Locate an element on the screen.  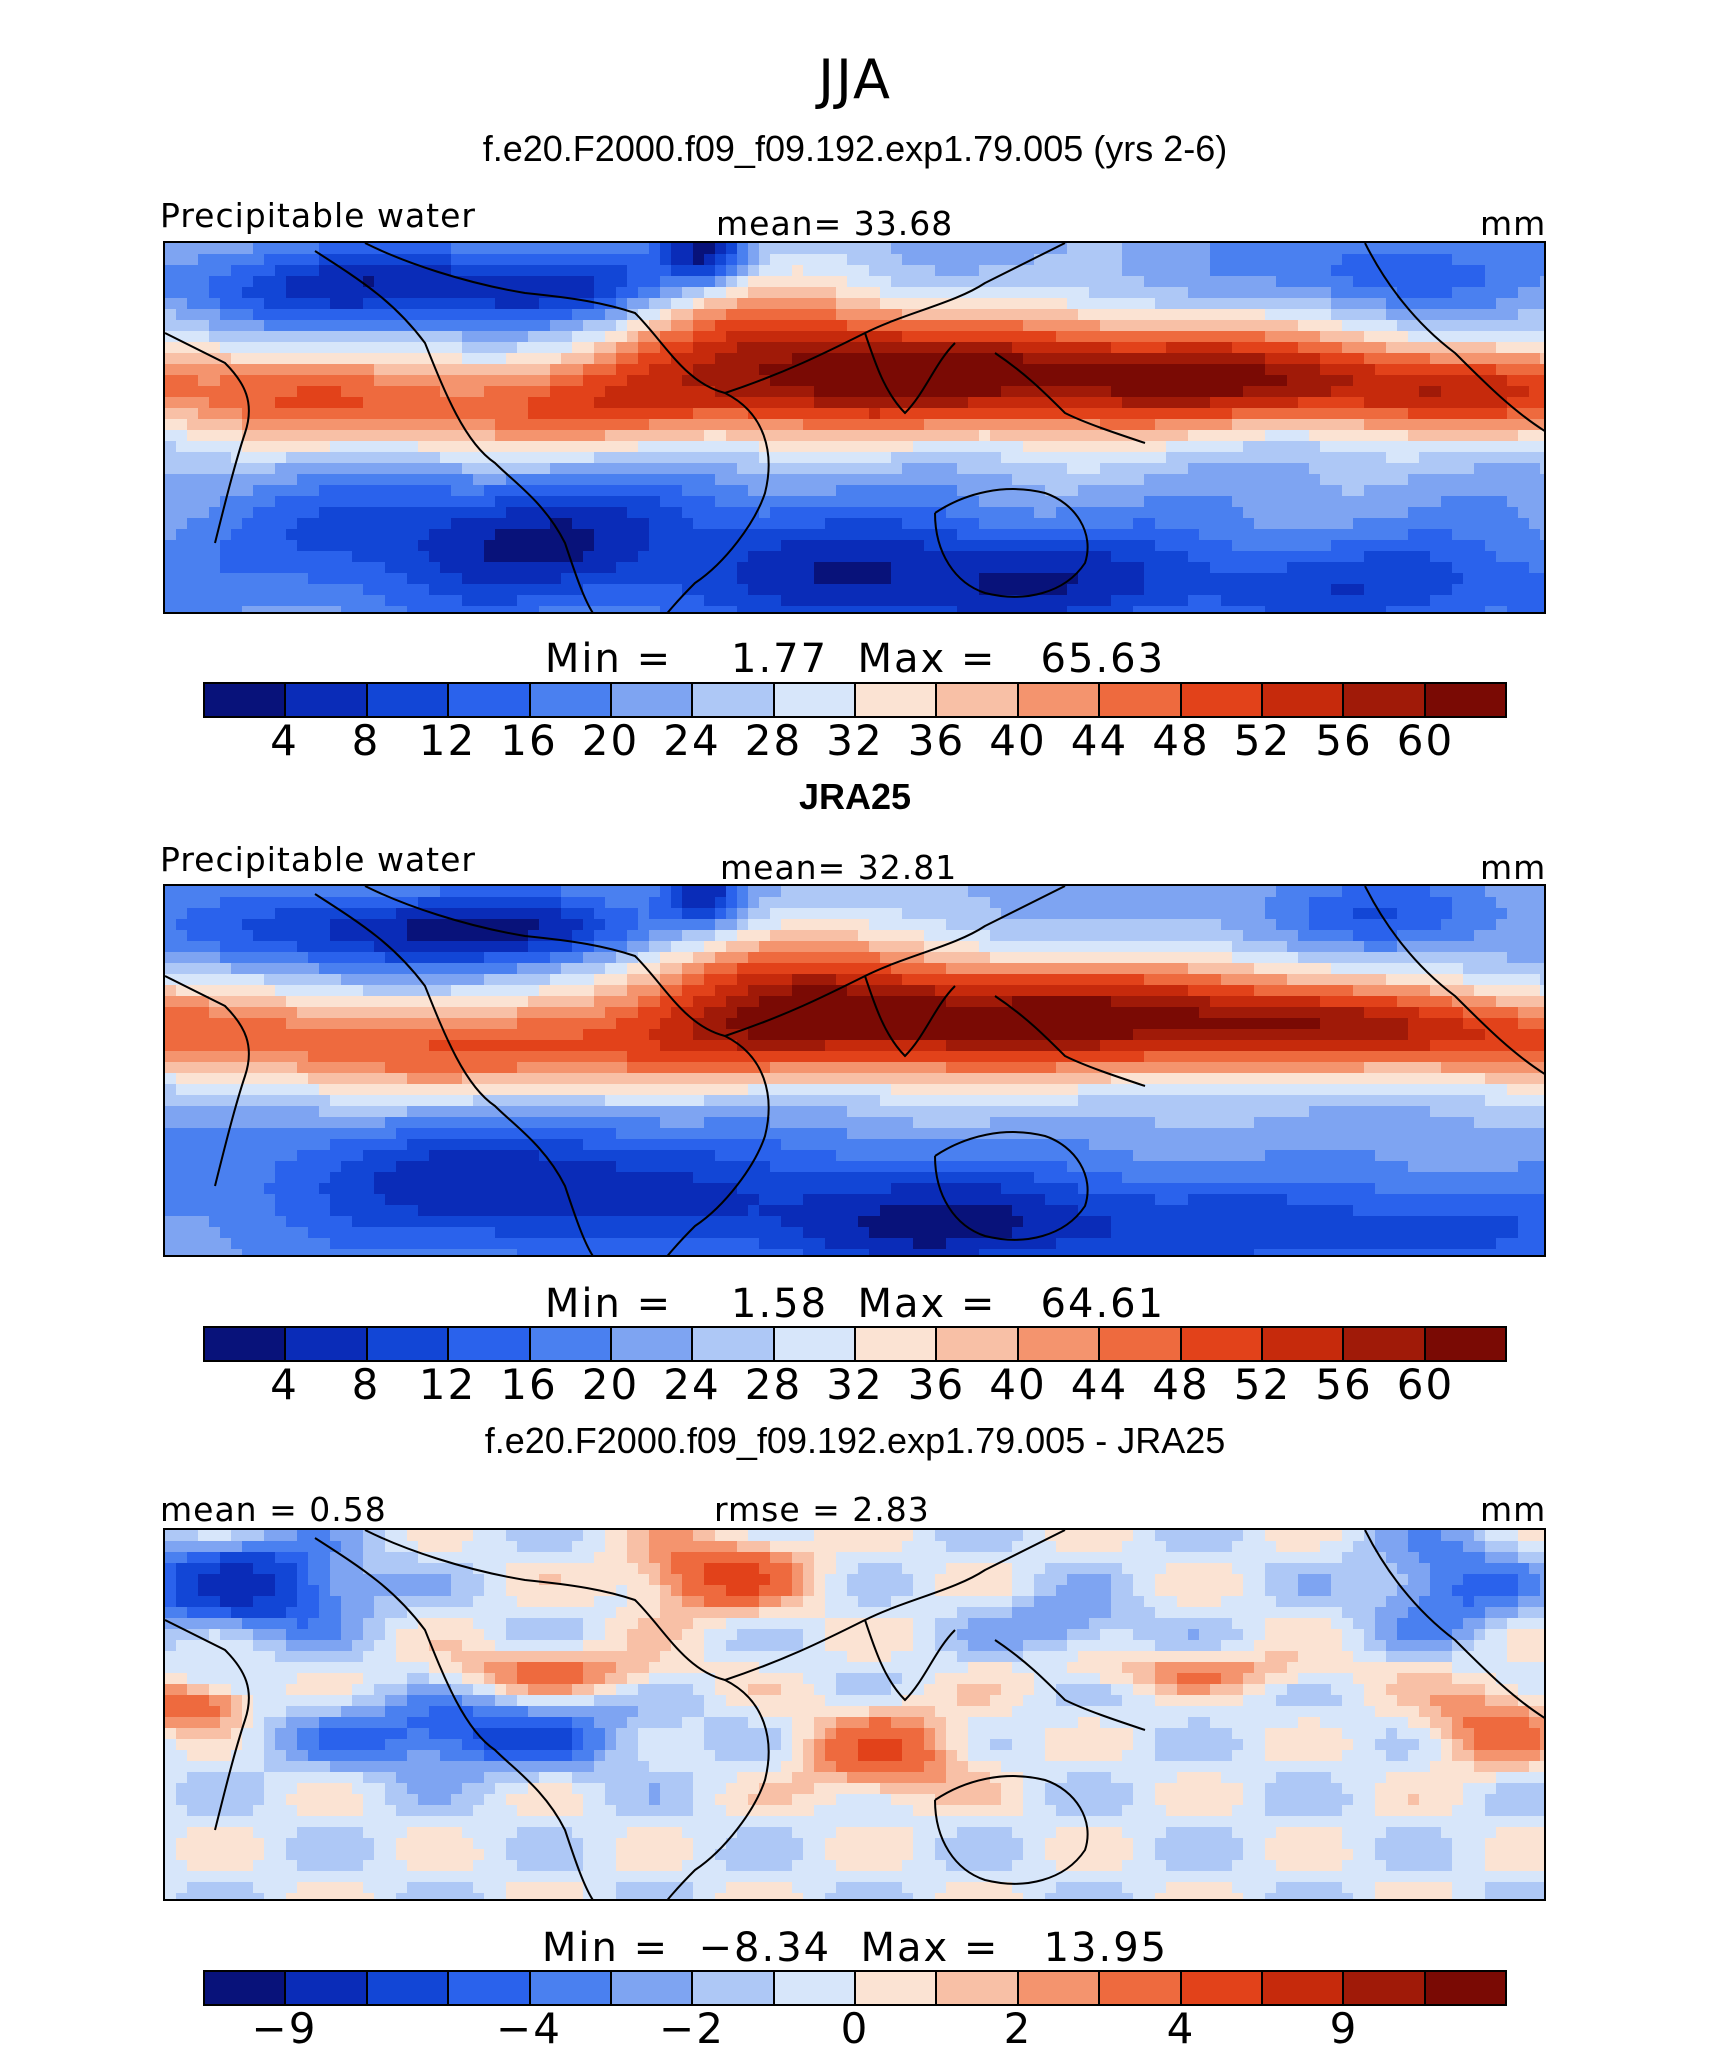
panel-3-units-label: mm is located at coordinates (1513, 1509).